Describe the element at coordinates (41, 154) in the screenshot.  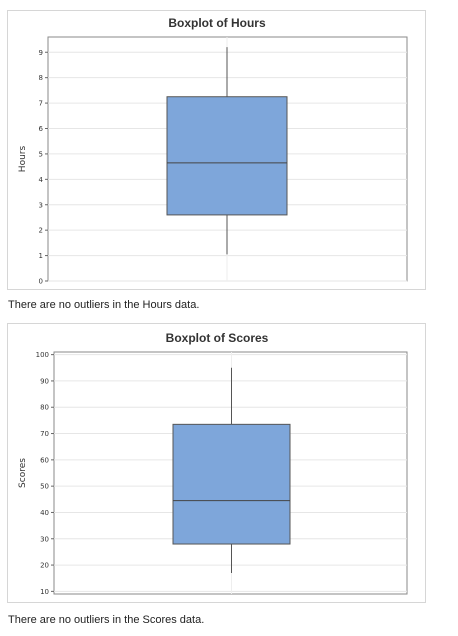
I see `hours-y-tick-label: 5` at that location.